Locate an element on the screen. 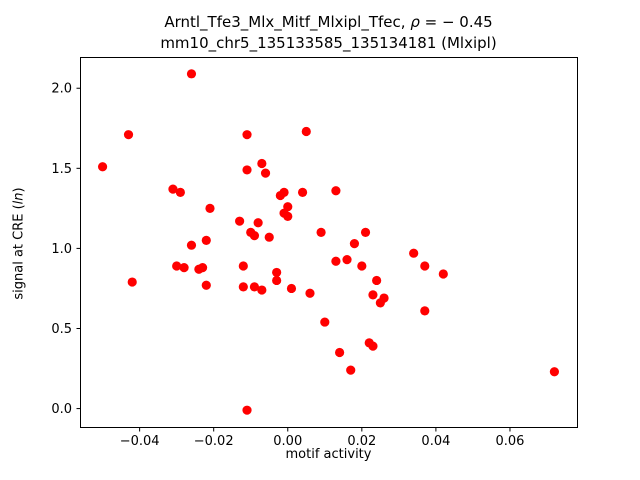 Image resolution: width=640 pixels, height=480 pixels. chart-subtitle: mm10_chr5_135133585_135134181 (Mlxipl) is located at coordinates (328, 43).